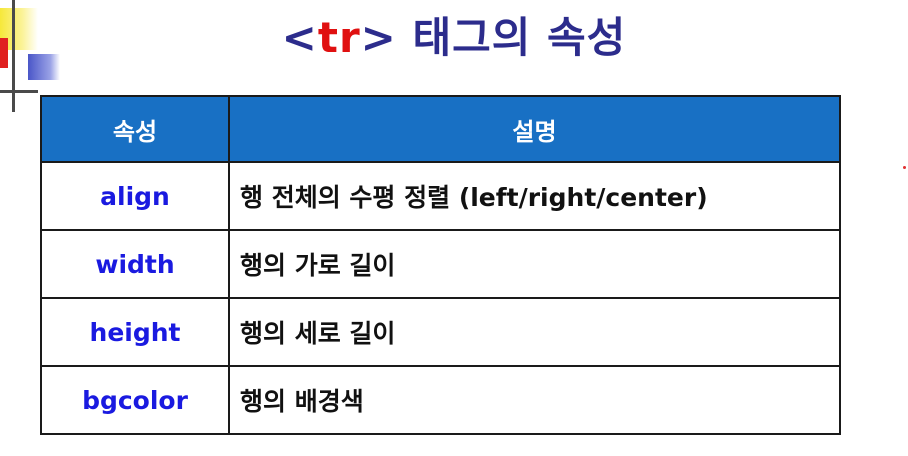 The image size is (908, 456). I want to click on decorative-horizontal-line, so click(19, 91).